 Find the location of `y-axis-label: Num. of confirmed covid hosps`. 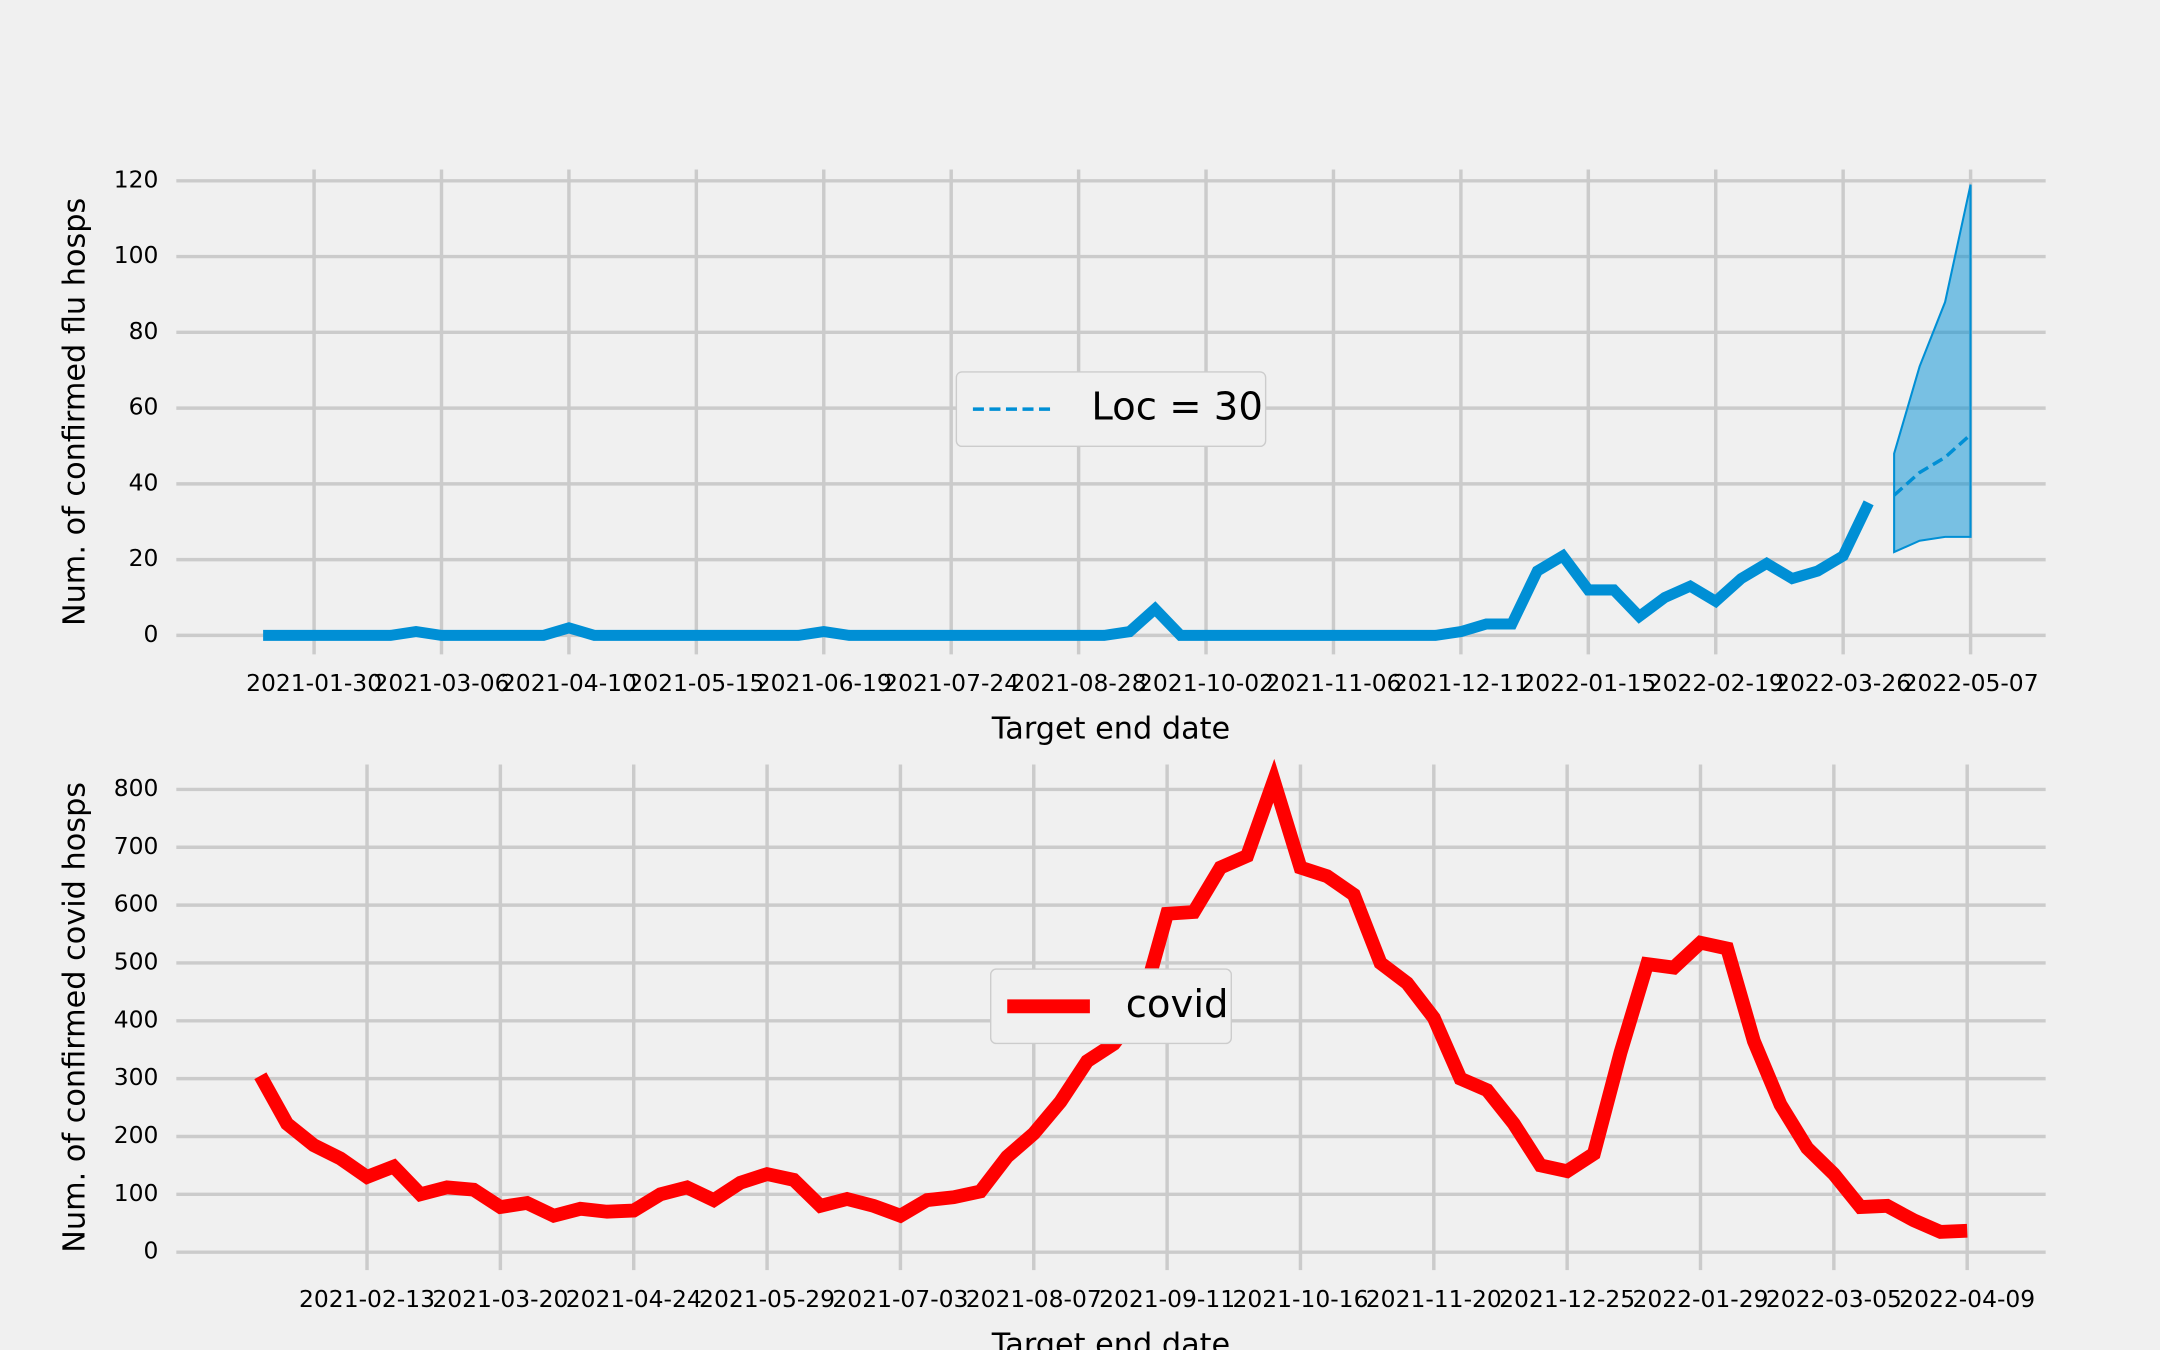

y-axis-label: Num. of confirmed covid hosps is located at coordinates (74, 1017).